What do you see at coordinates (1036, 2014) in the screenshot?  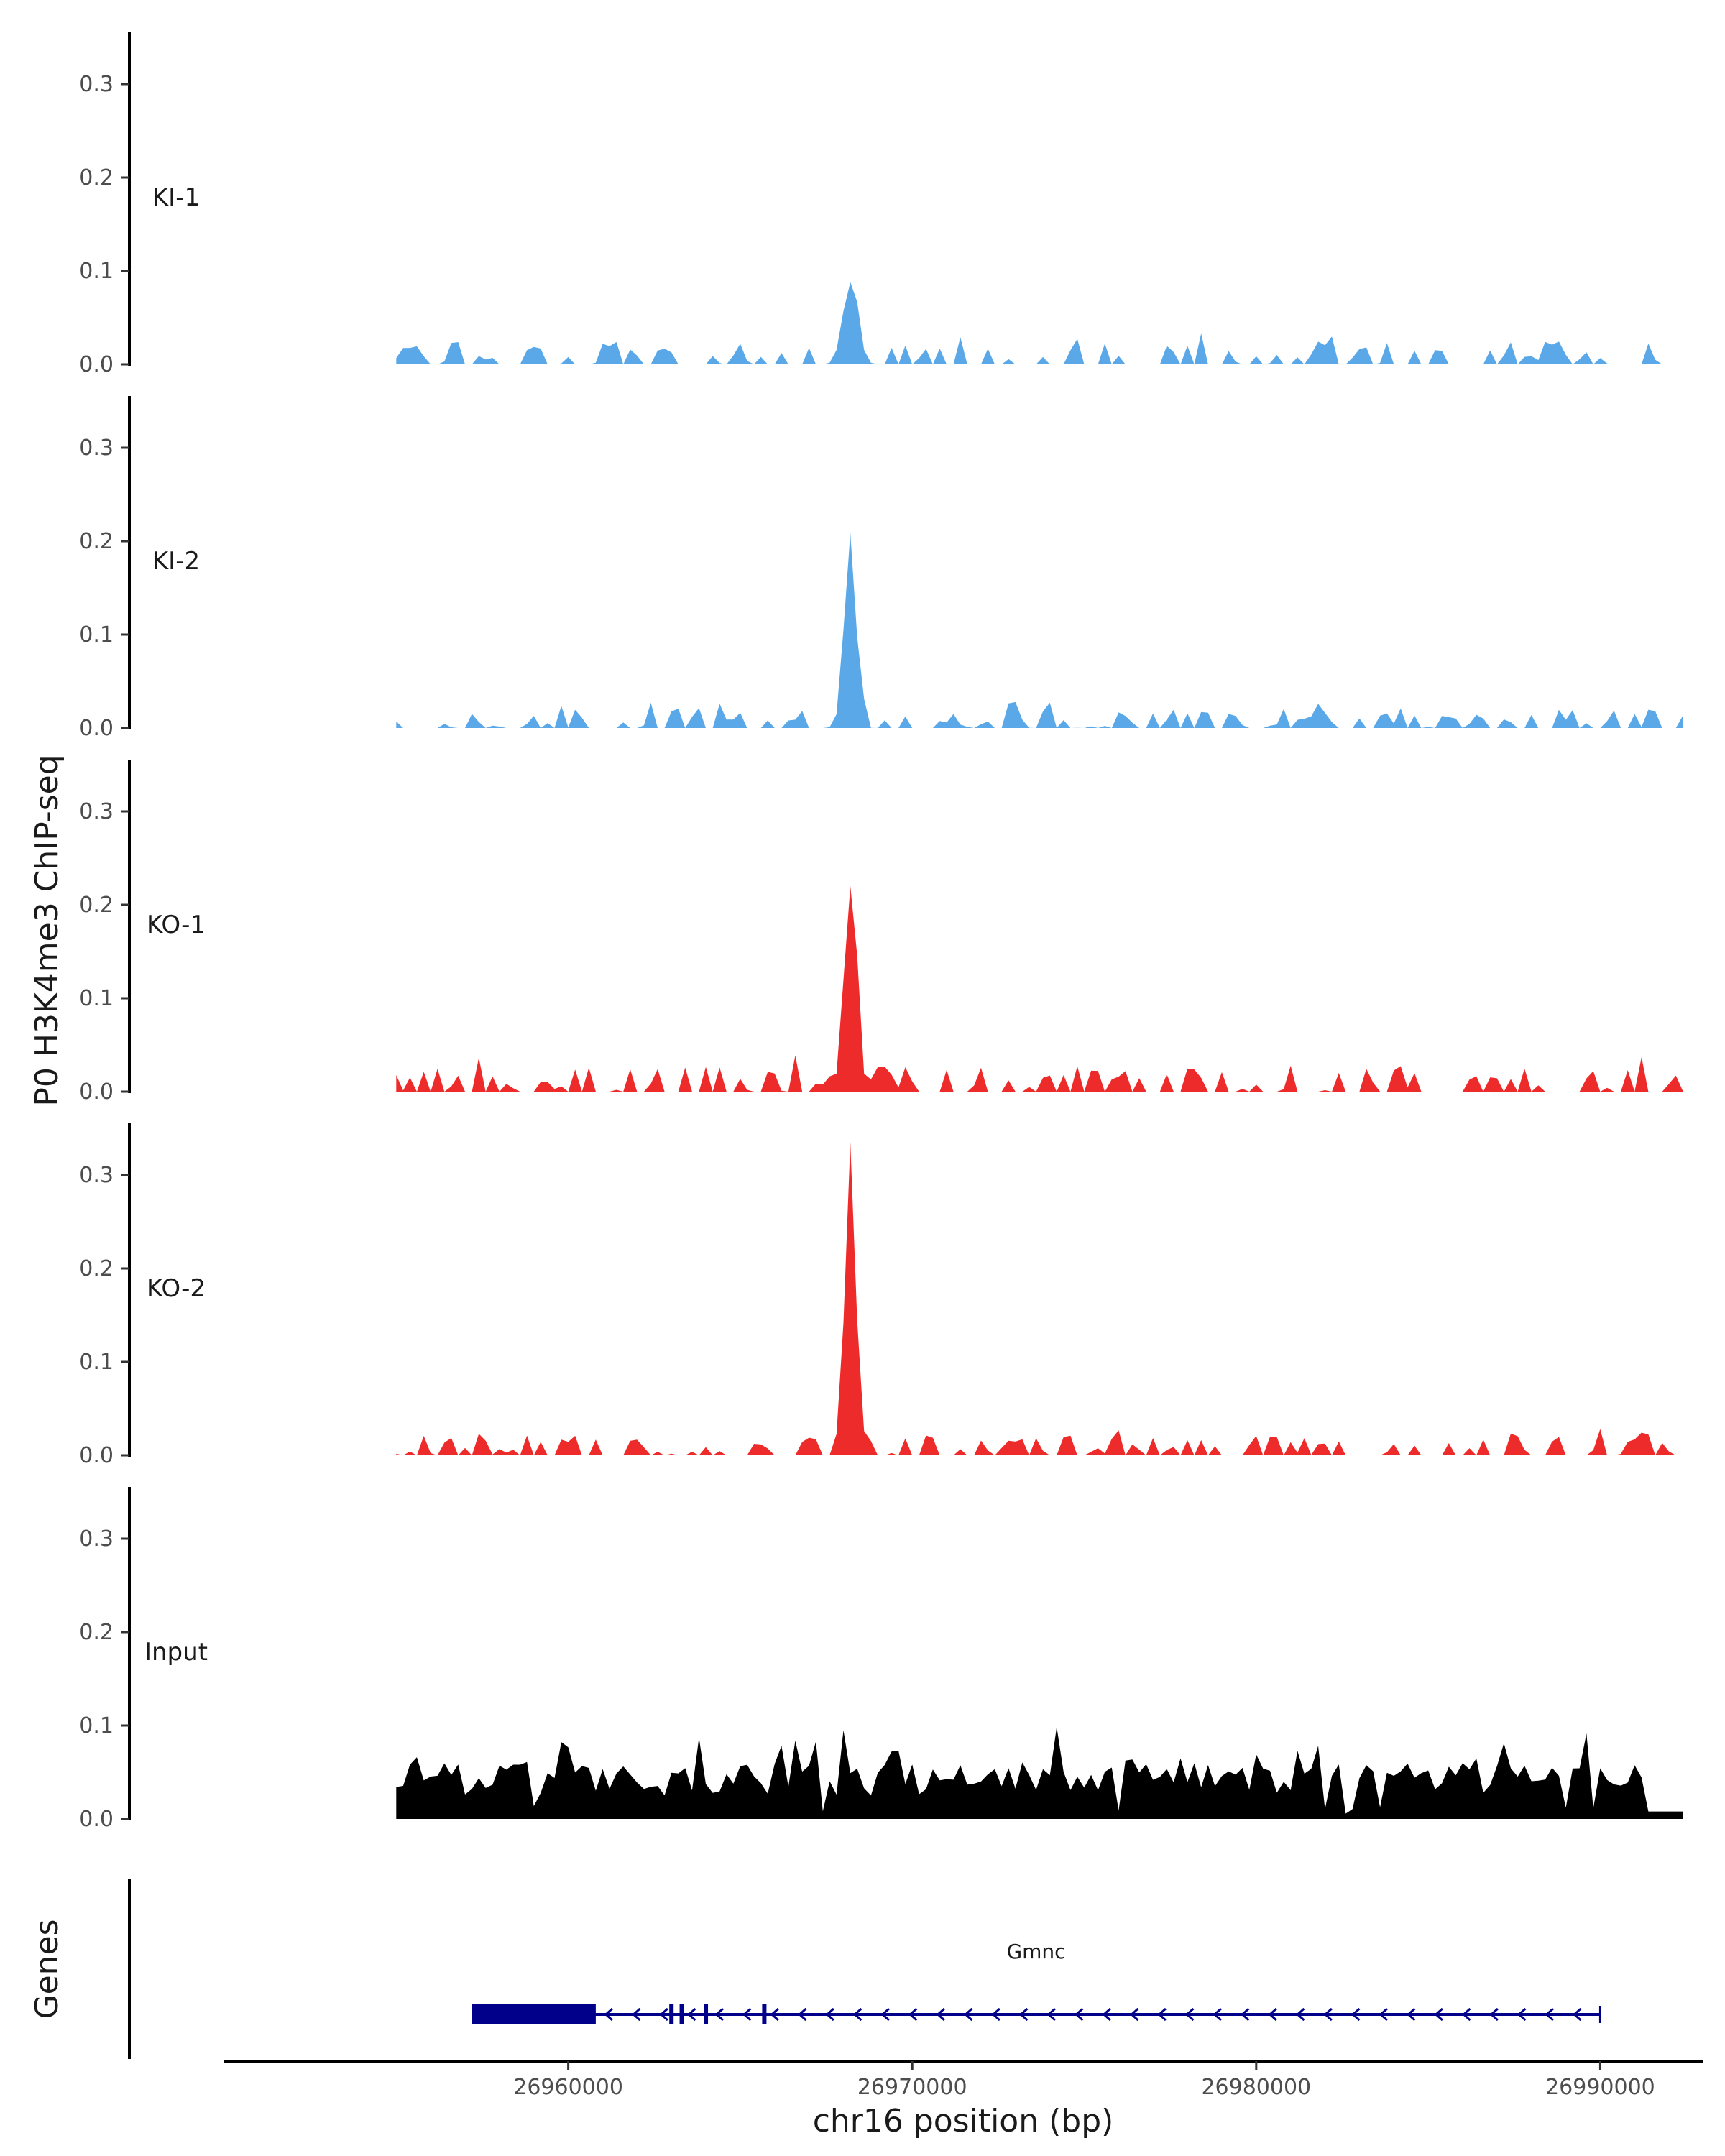 I see `gene-model` at bounding box center [1036, 2014].